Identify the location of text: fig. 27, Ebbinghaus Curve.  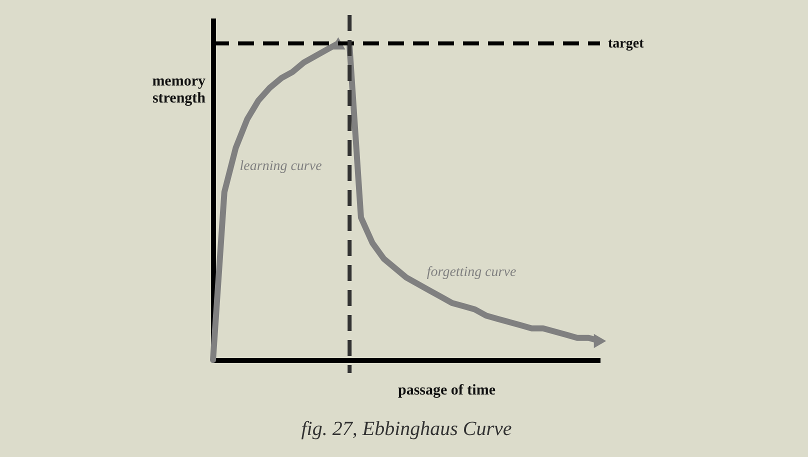
(406, 429).